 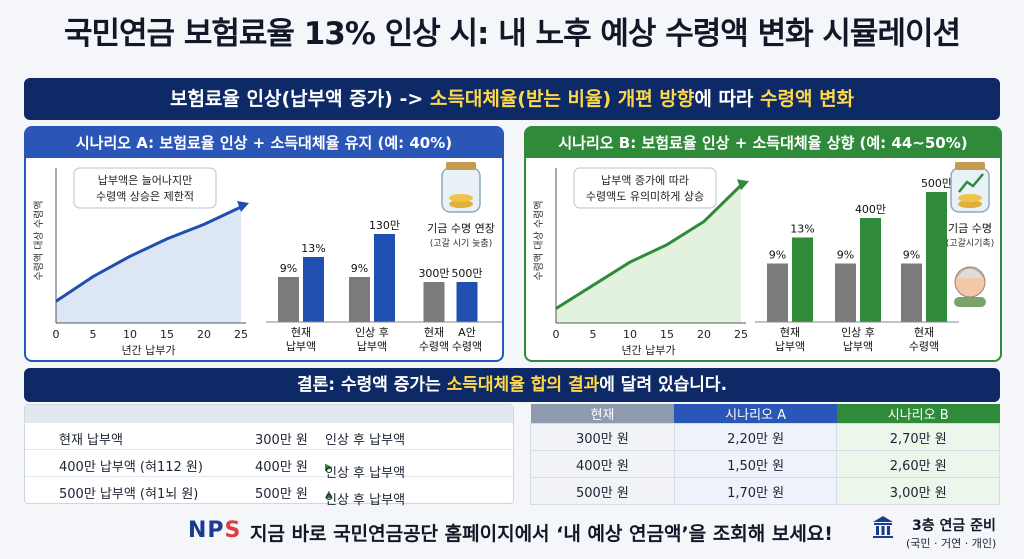 I want to click on row-label: 400만 납부액 (혀112 원), so click(x=131, y=467).